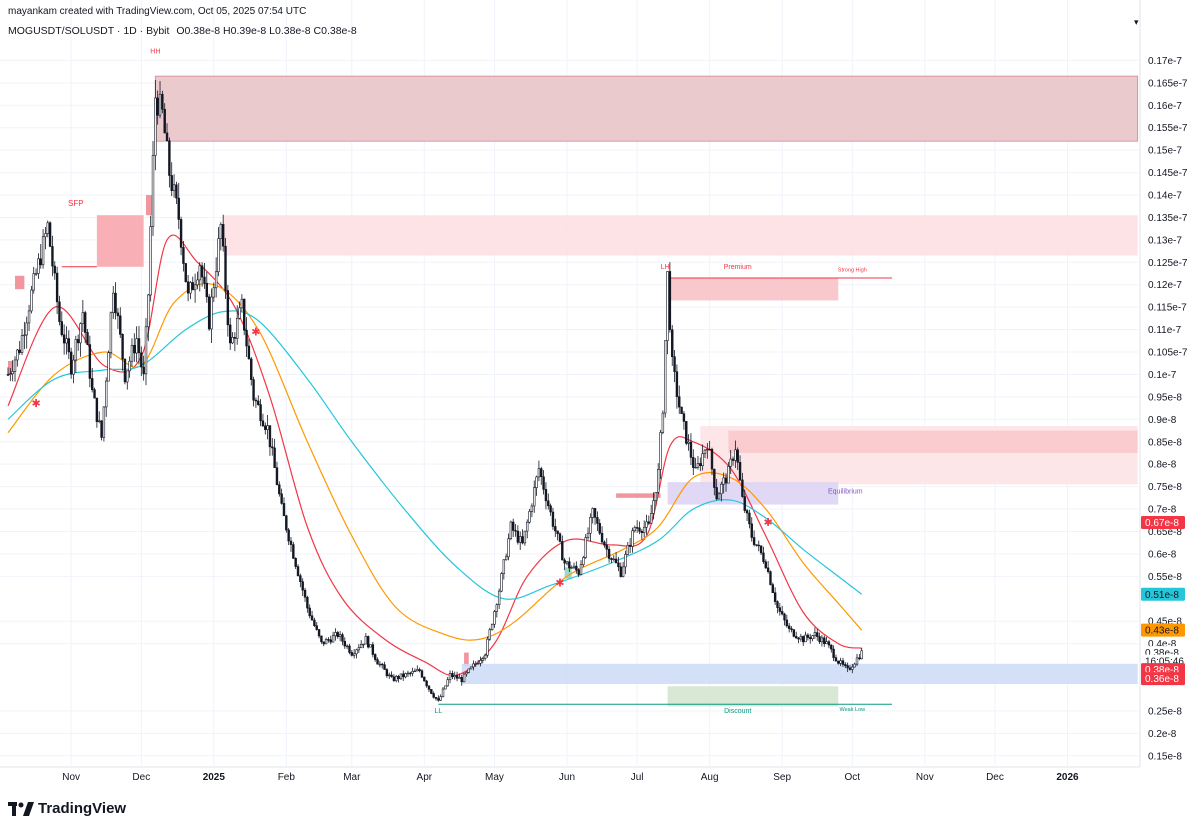  I want to click on x-tick-label: Oct, so click(853, 777).